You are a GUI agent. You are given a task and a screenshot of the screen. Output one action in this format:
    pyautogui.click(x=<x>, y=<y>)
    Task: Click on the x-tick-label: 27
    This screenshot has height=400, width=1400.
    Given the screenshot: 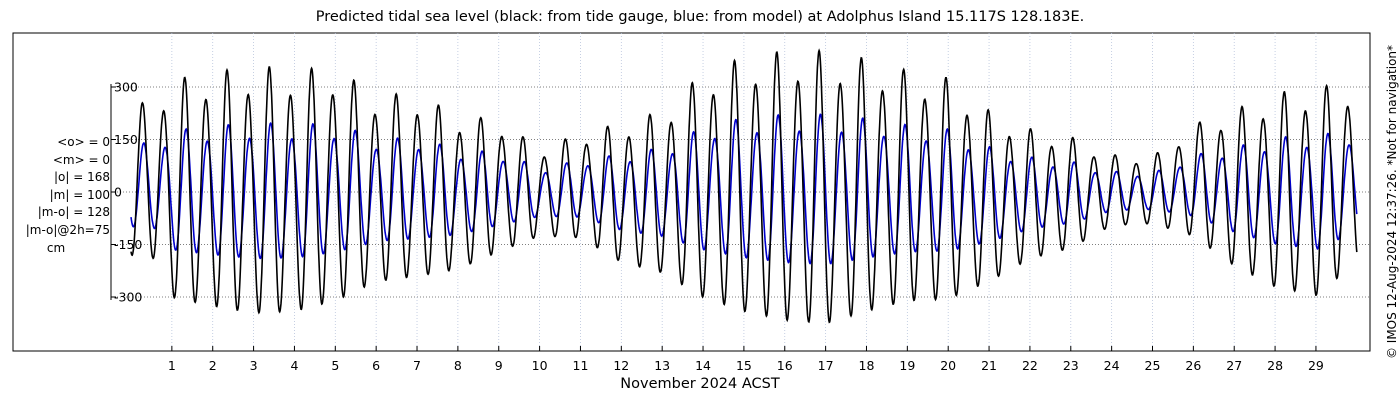 What is the action you would take?
    pyautogui.click(x=1234, y=365)
    